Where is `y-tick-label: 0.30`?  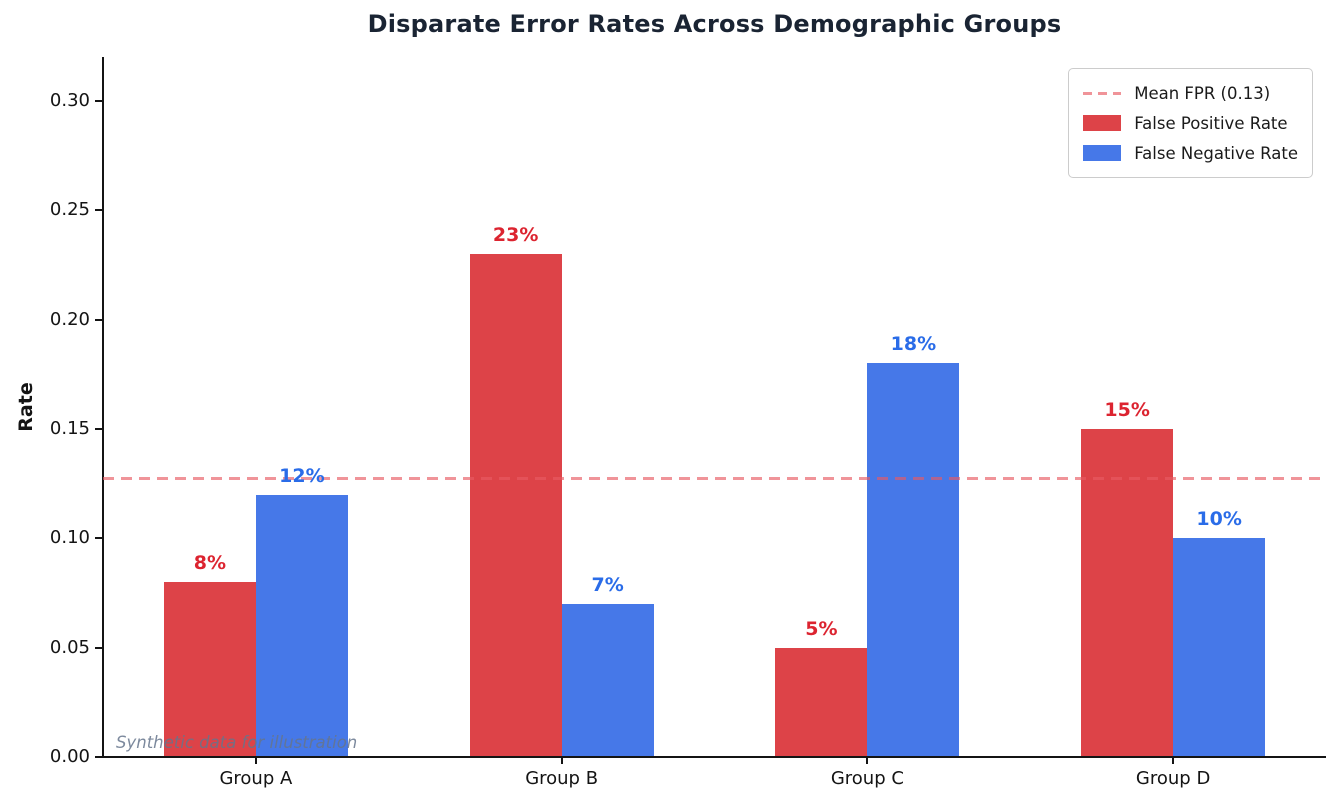
y-tick-label: 0.30 is located at coordinates (69, 100).